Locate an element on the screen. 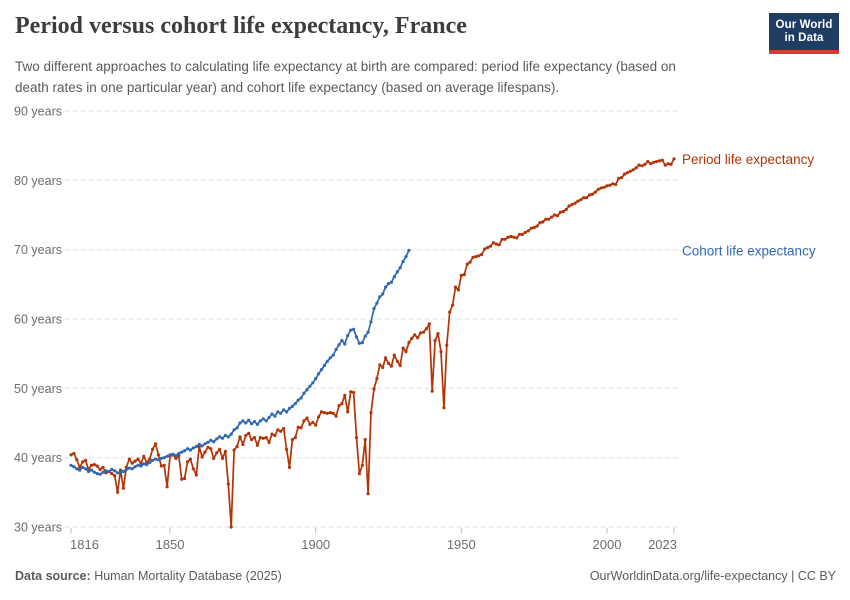 This screenshot has width=850, height=600. x-axis-tick-label: 1816 is located at coordinates (84, 544).